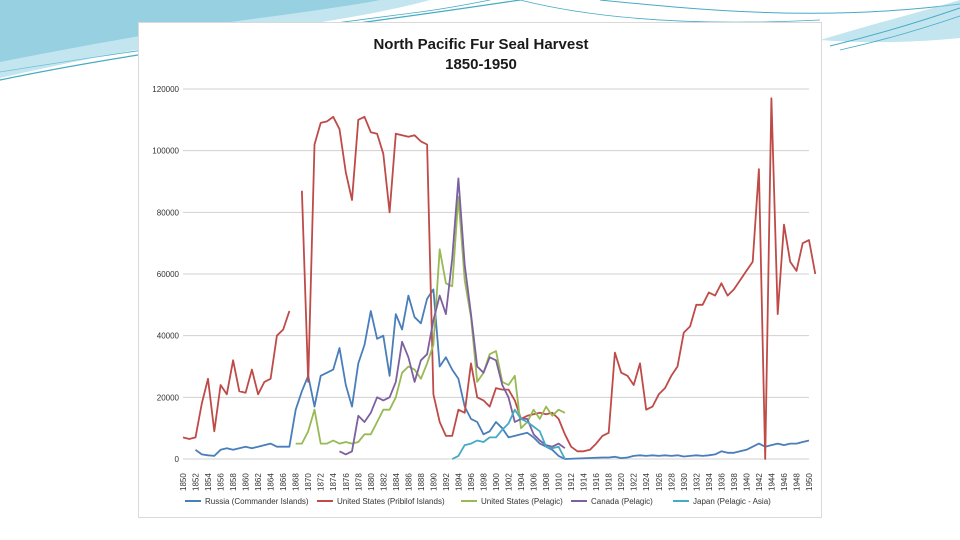 The height and width of the screenshot is (540, 960). I want to click on x-tick-label-1910: 1910, so click(559, 482).